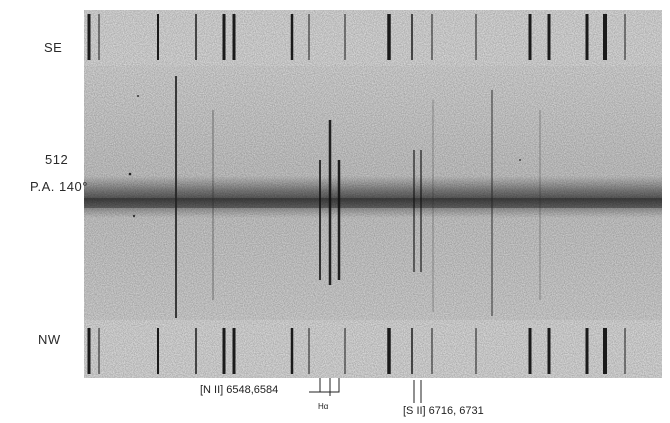  I want to click on annotation-ticks, so click(365, 390).